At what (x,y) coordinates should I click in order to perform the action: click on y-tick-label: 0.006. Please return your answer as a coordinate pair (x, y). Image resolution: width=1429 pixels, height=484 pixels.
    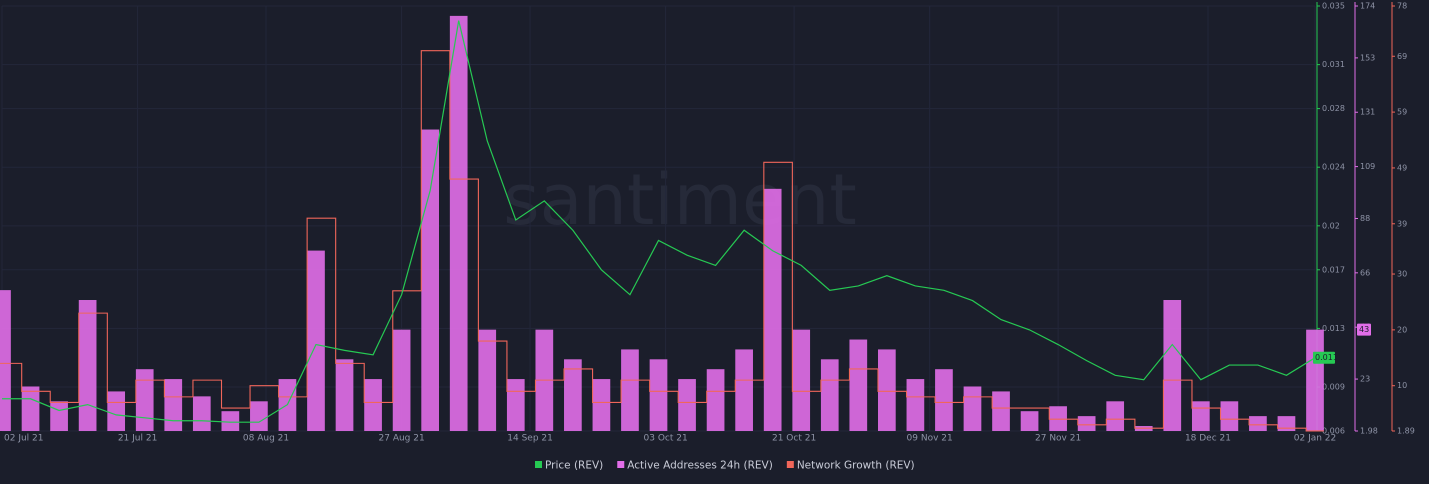
    Looking at the image, I should click on (1333, 431).